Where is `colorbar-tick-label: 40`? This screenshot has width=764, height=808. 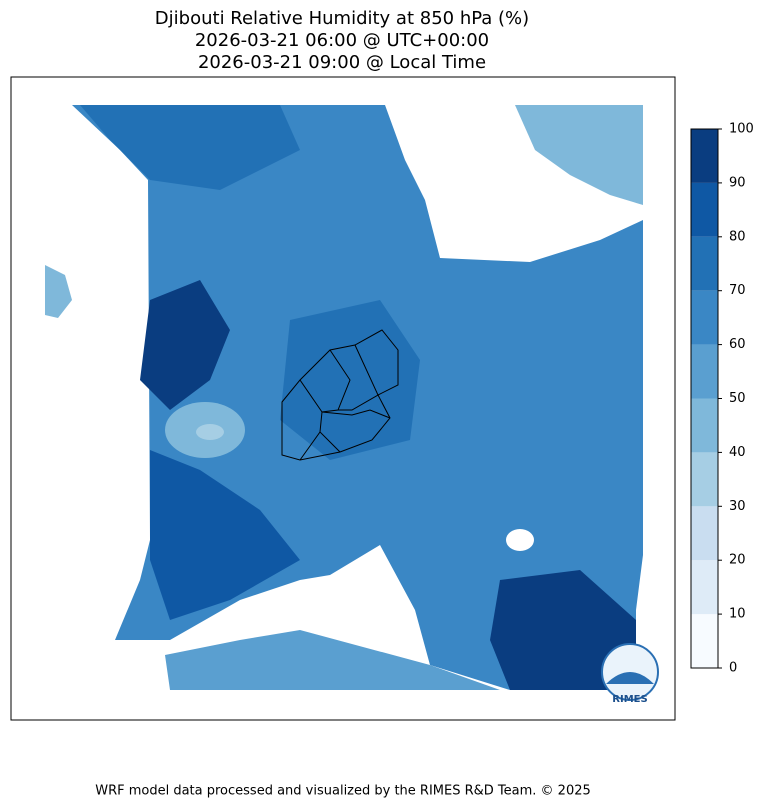 colorbar-tick-label: 40 is located at coordinates (737, 452).